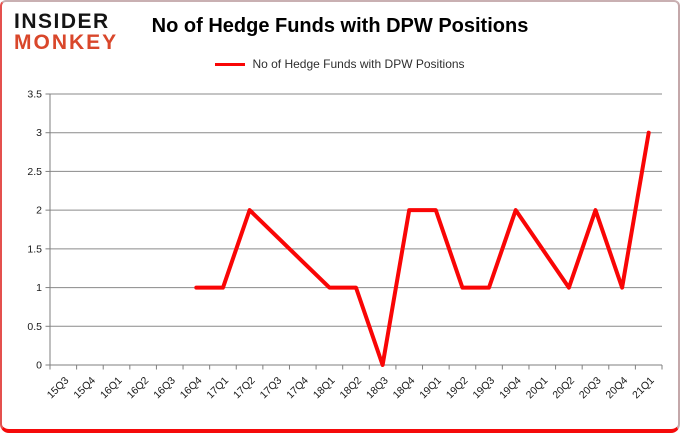 The height and width of the screenshot is (433, 680). I want to click on x-axis-label: 20Q1, so click(537, 388).